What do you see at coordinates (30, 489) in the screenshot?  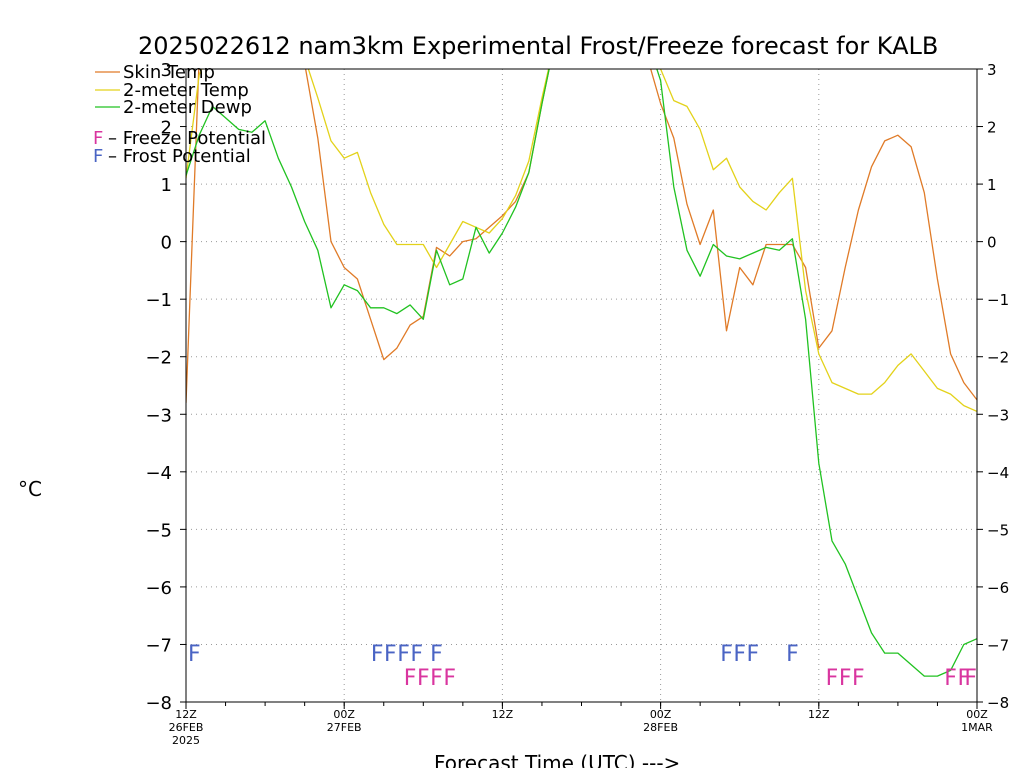 I see `y-axis-label: °C` at bounding box center [30, 489].